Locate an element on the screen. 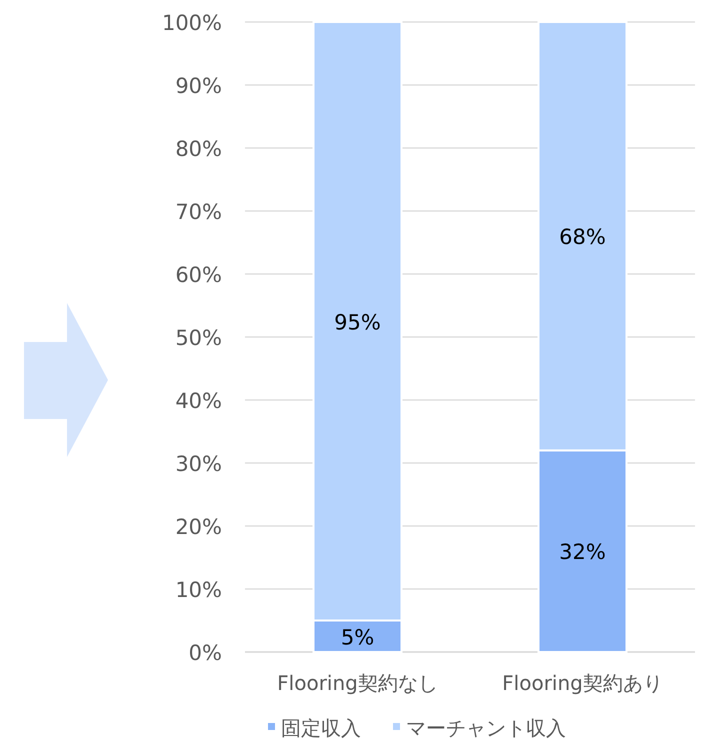 Image resolution: width=702 pixels, height=747 pixels. y-tick-label: 90% is located at coordinates (198, 86).